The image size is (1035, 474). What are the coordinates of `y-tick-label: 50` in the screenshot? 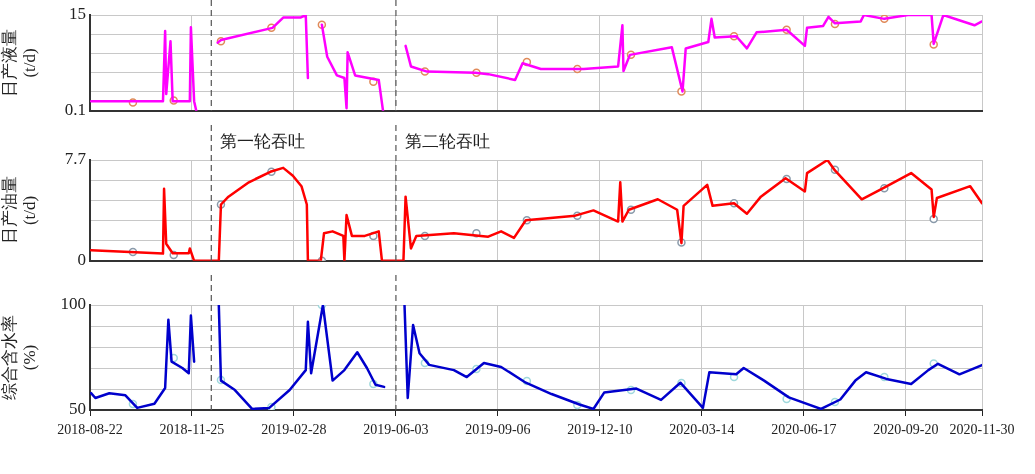 It's located at (77, 409).